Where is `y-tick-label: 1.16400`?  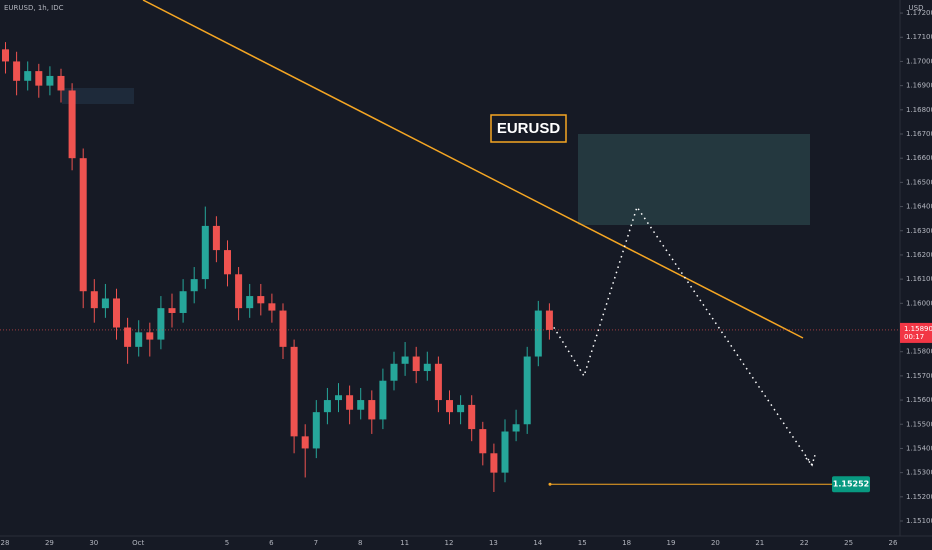 y-tick-label: 1.16400 is located at coordinates (919, 207).